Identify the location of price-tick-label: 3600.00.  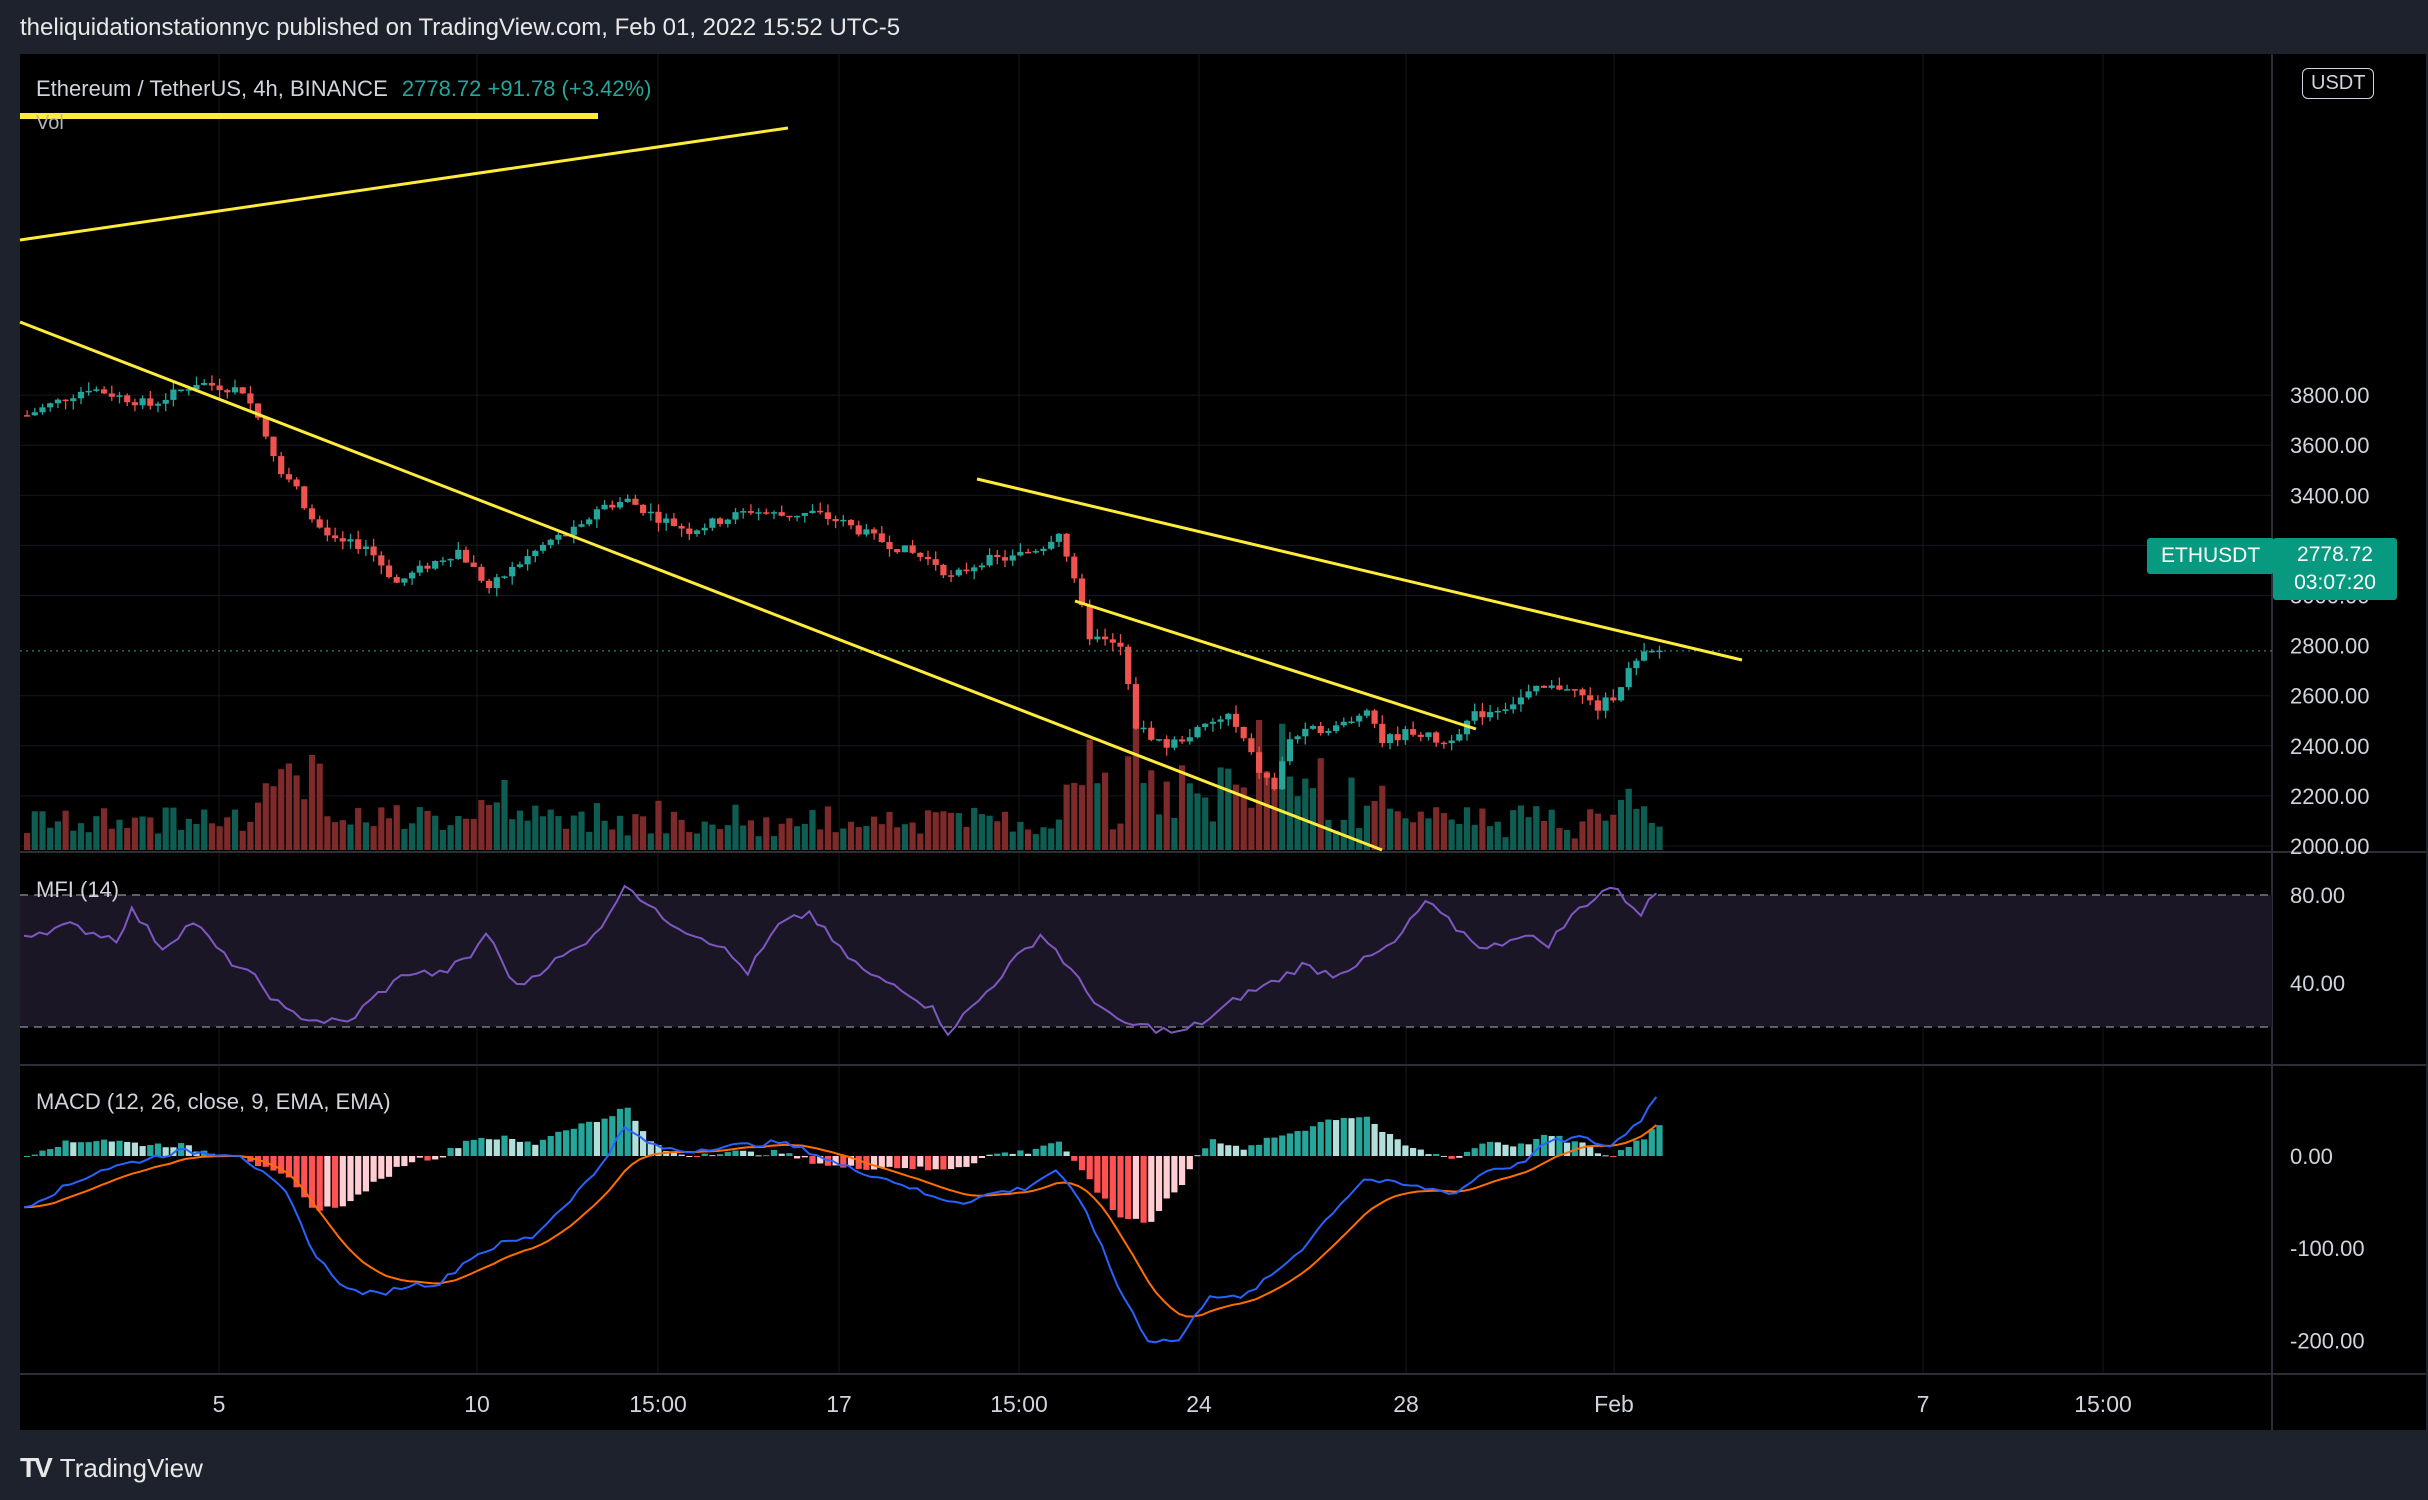
(2330, 445).